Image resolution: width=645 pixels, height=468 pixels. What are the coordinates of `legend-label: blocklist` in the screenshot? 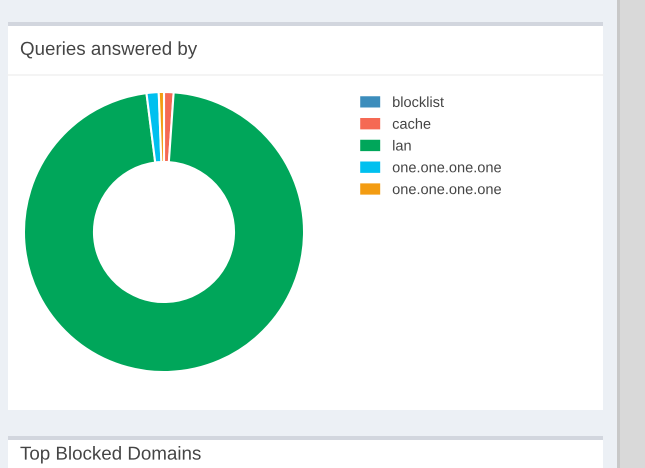 It's located at (418, 102).